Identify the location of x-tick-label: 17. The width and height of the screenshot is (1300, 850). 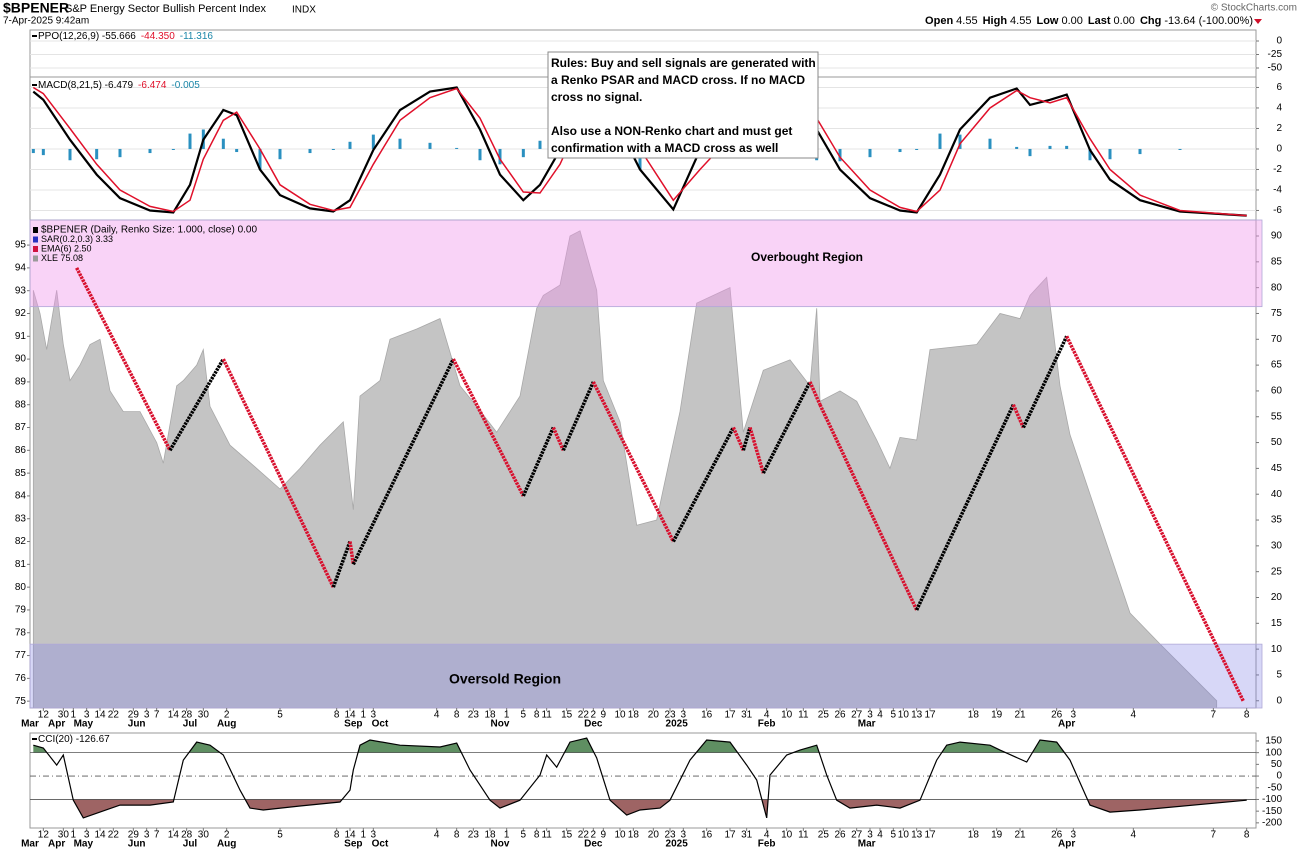
(930, 835).